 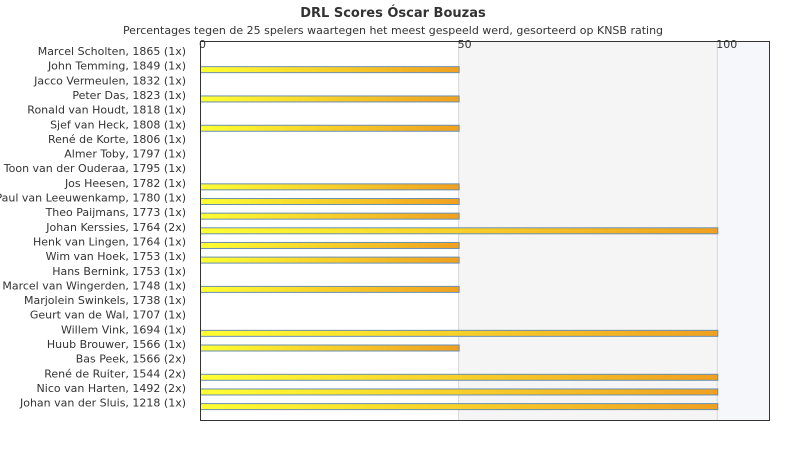 What do you see at coordinates (125, 183) in the screenshot?
I see `category-label: Jos Heesen, 1782 (1x)` at bounding box center [125, 183].